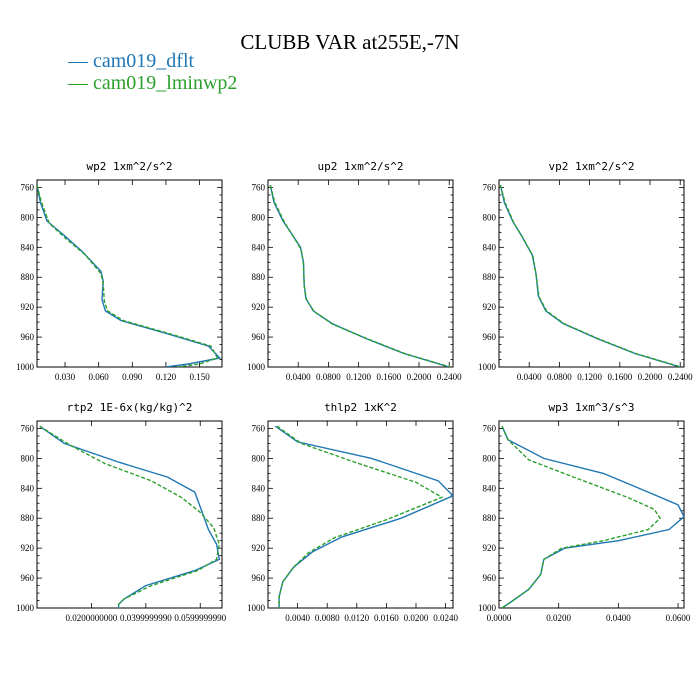  What do you see at coordinates (166, 377) in the screenshot?
I see `x-tick-label: 0.120` at bounding box center [166, 377].